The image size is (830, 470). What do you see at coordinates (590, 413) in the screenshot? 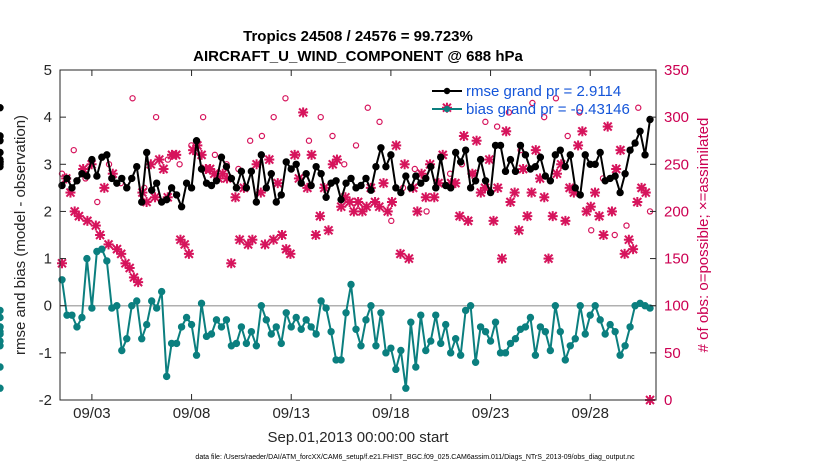
I see `x-tick-label: 09/28` at bounding box center [590, 413].